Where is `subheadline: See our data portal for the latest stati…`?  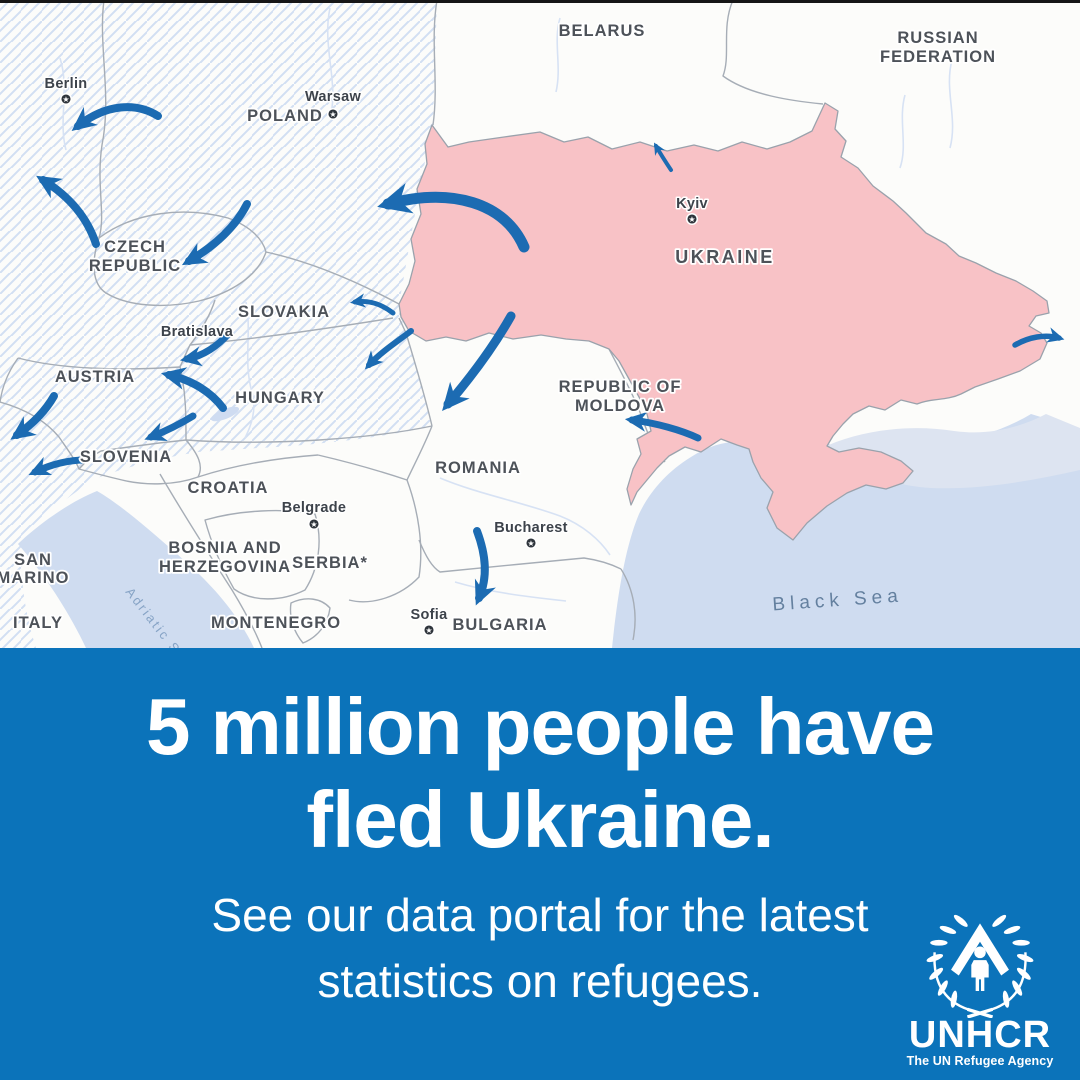
subheadline: See our data portal for the latest stati… is located at coordinates (540, 948).